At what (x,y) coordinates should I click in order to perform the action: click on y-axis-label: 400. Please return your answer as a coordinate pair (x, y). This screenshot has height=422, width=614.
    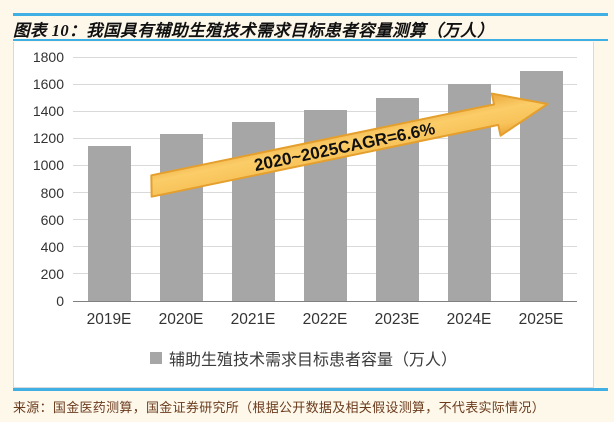
    Looking at the image, I should click on (52, 246).